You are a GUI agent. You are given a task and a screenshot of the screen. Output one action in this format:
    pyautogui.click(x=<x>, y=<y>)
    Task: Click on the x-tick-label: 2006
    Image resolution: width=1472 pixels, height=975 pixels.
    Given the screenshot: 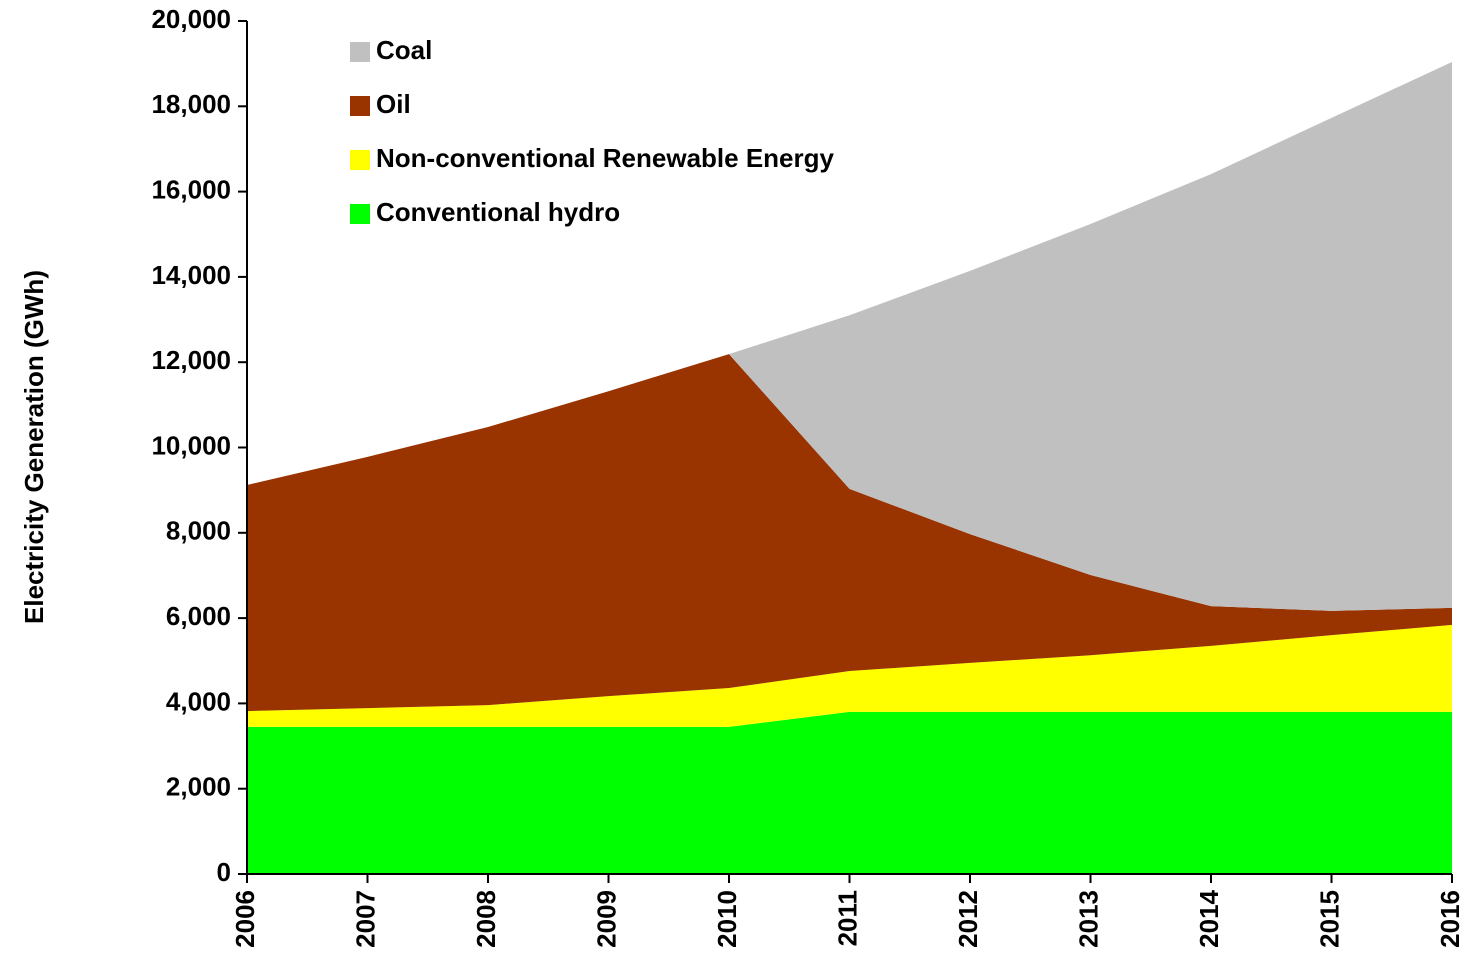 What is the action you would take?
    pyautogui.click(x=245, y=919)
    